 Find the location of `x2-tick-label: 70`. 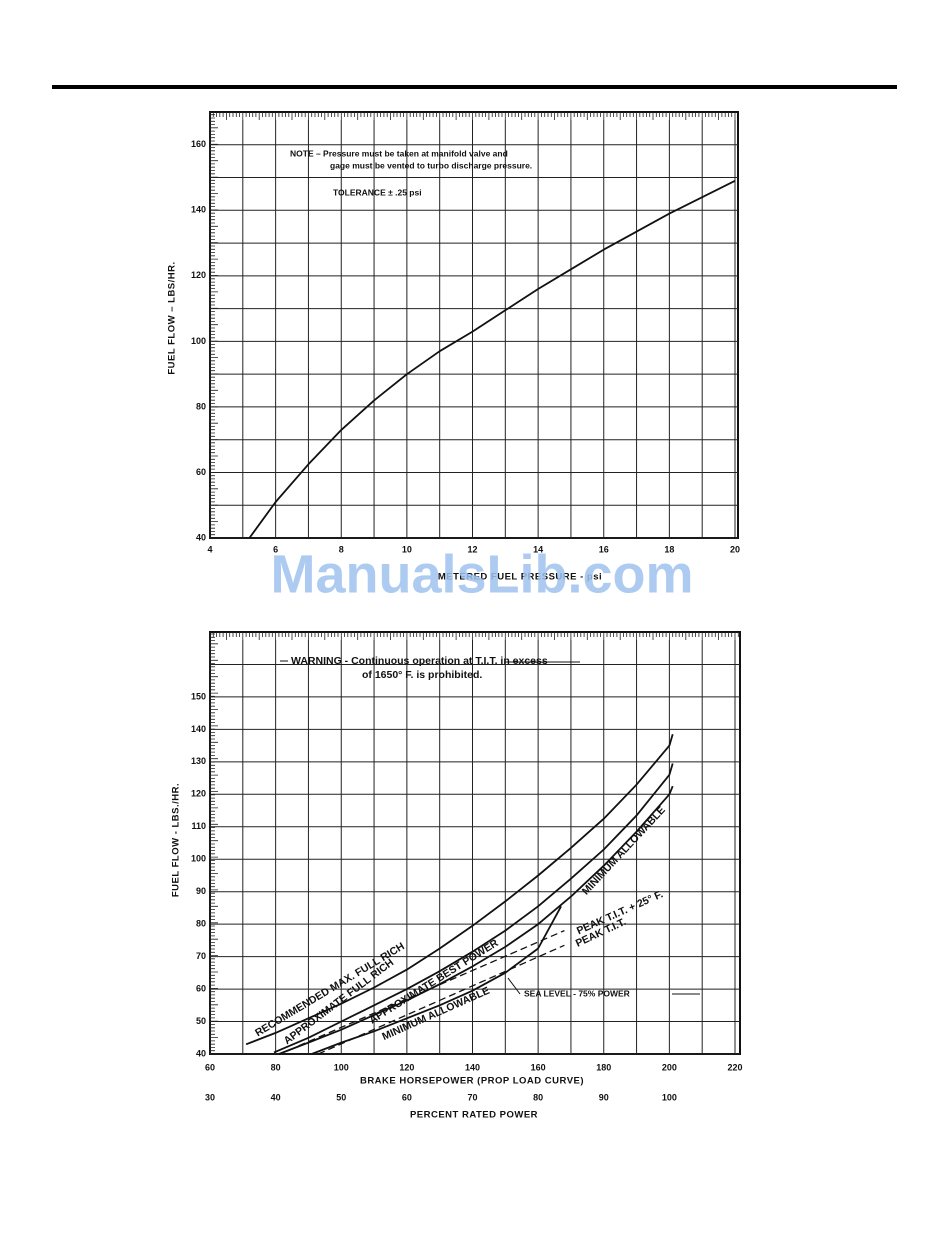

x2-tick-label: 70 is located at coordinates (472, 1097).